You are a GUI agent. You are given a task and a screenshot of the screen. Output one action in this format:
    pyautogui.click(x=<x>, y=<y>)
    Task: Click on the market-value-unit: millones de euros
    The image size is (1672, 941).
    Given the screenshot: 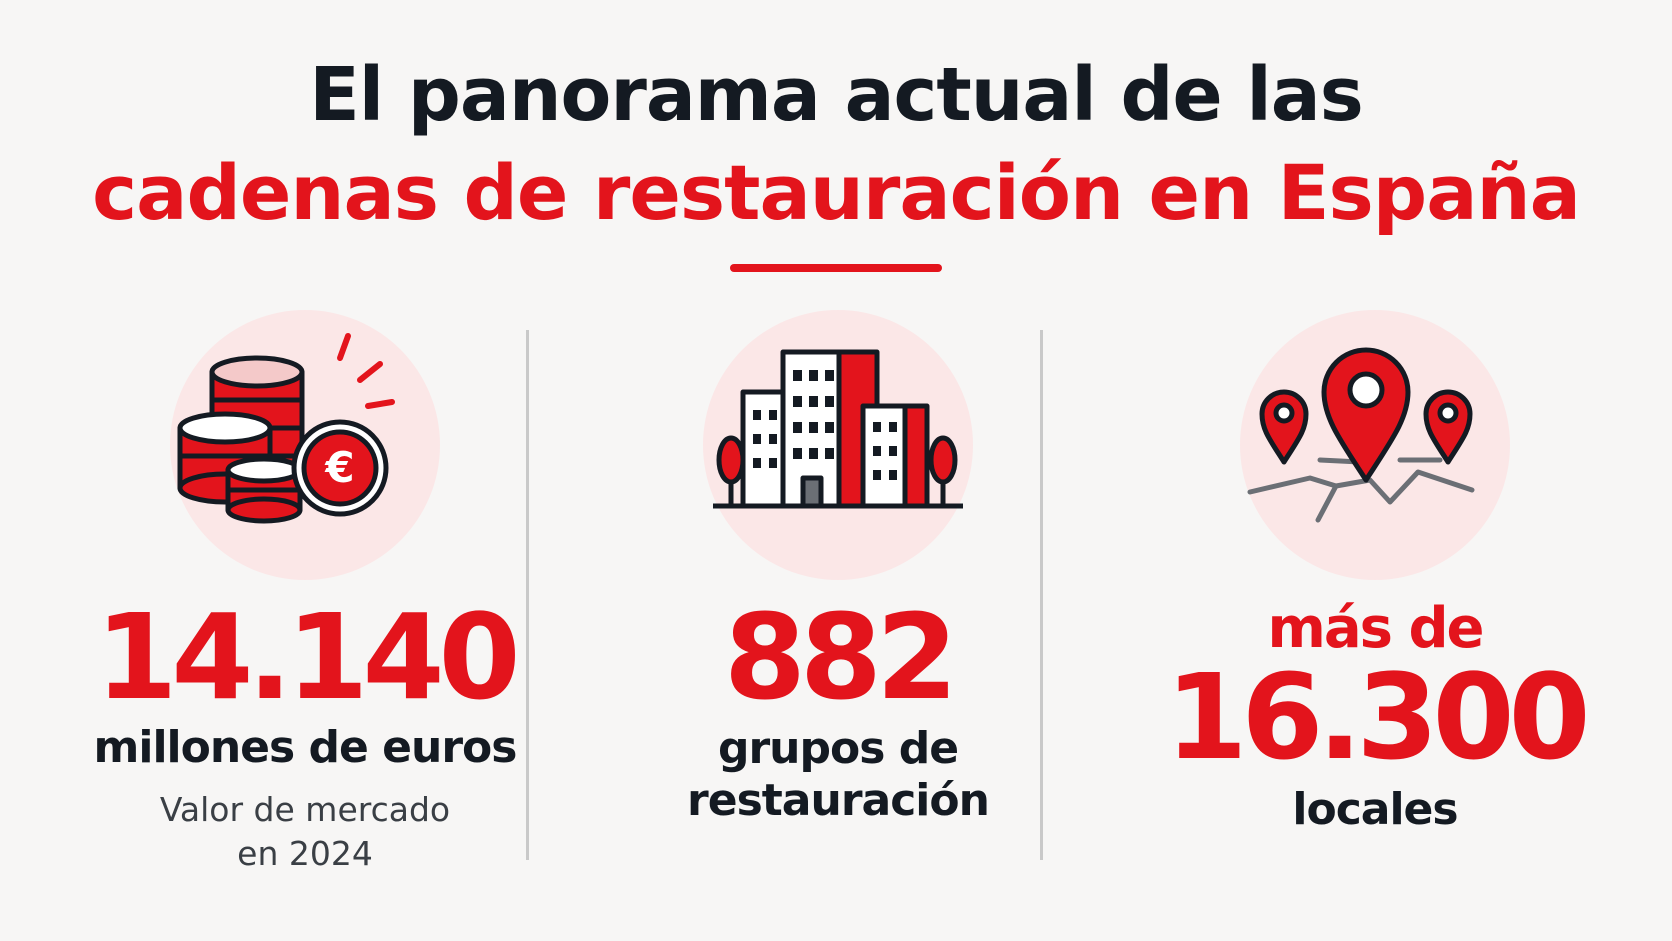 What is the action you would take?
    pyautogui.click(x=305, y=747)
    